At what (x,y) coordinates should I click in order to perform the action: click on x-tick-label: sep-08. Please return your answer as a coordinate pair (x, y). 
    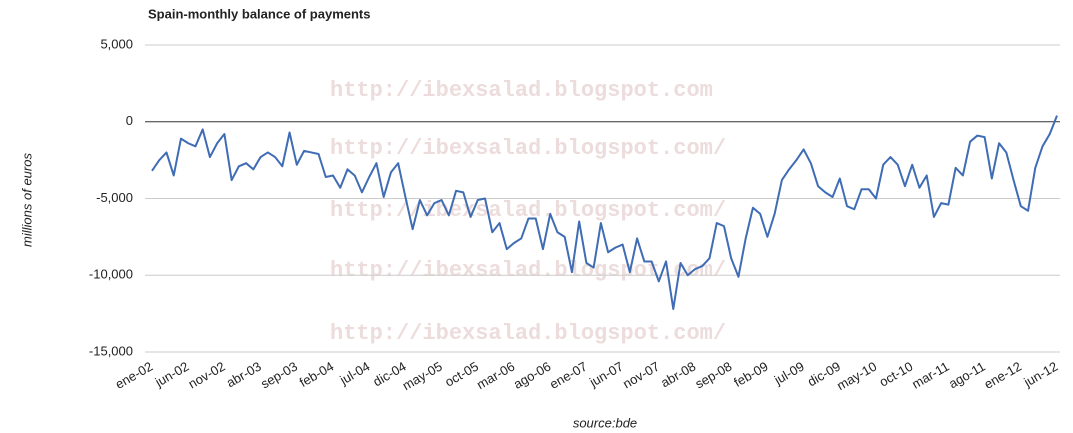
    Looking at the image, I should click on (713, 375).